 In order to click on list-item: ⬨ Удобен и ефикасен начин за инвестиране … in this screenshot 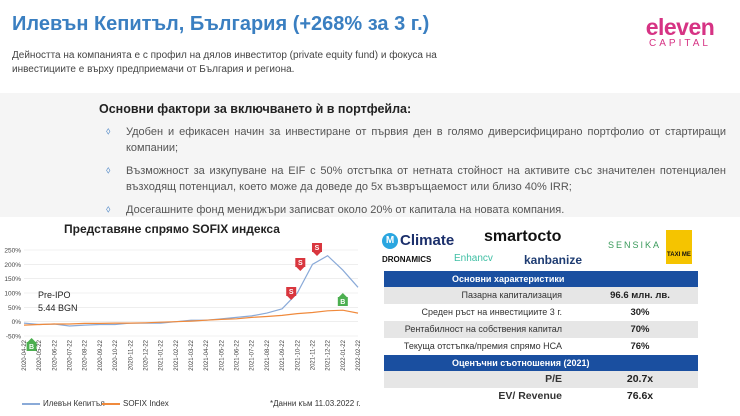, I will do `click(416, 140)`.